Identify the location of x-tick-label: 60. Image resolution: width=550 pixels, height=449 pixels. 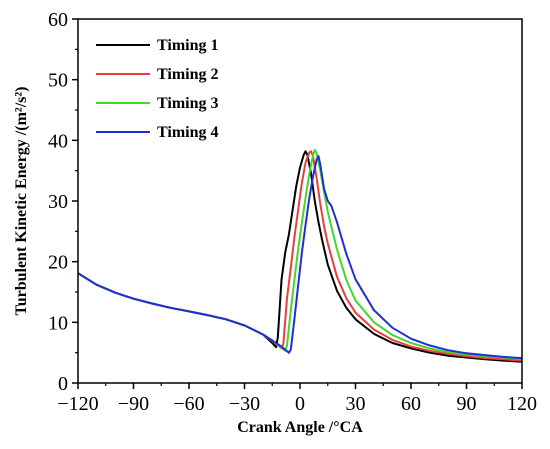
(411, 404).